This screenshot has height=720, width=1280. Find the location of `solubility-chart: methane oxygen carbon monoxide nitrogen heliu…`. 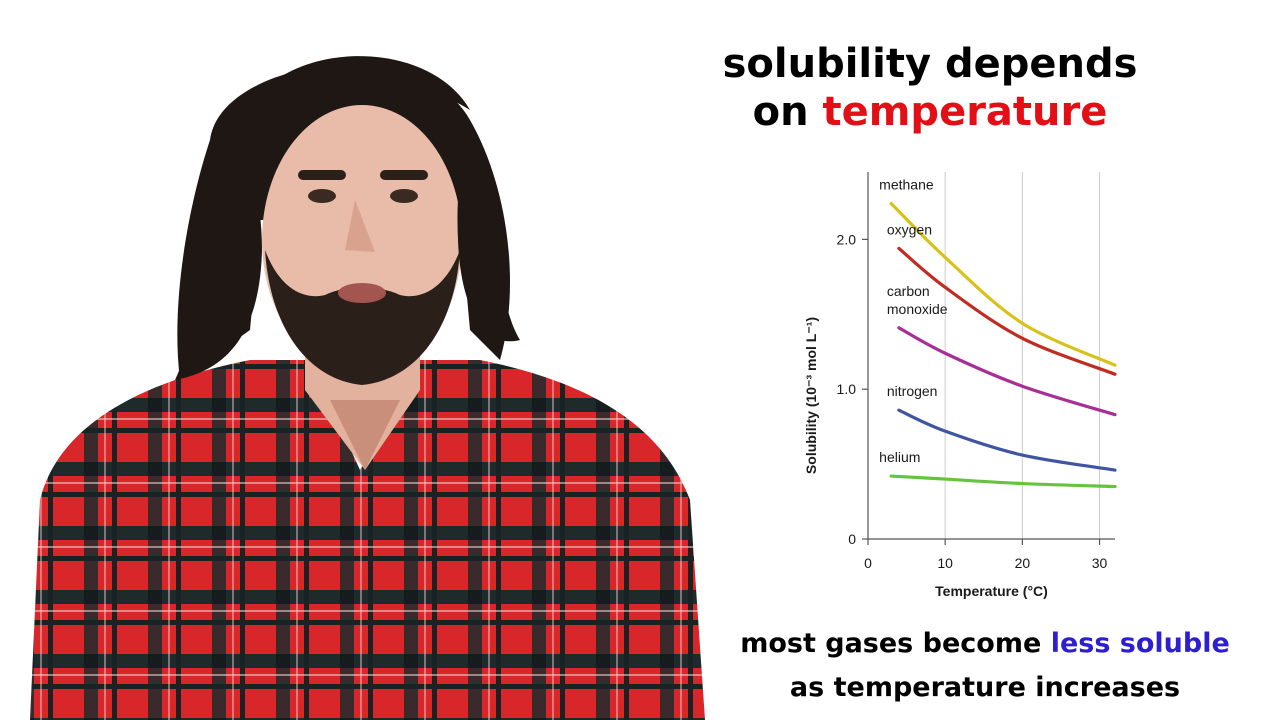

solubility-chart: methane oxygen carbon monoxide nitrogen heliu… is located at coordinates (960, 385).